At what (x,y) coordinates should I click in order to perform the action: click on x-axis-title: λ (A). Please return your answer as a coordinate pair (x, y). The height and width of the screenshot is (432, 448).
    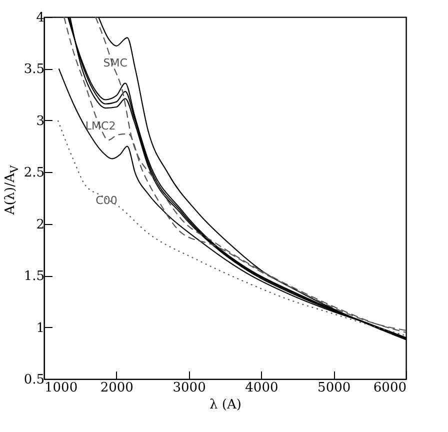
    Looking at the image, I should click on (226, 405).